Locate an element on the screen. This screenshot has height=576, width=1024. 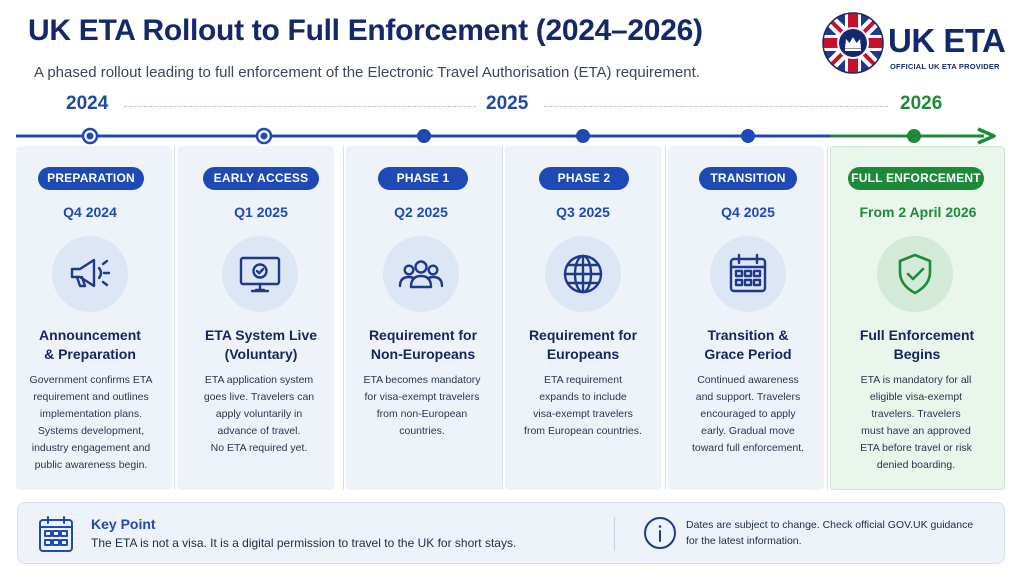
phase-description-line: encouraged to apply is located at coordinates (748, 414).